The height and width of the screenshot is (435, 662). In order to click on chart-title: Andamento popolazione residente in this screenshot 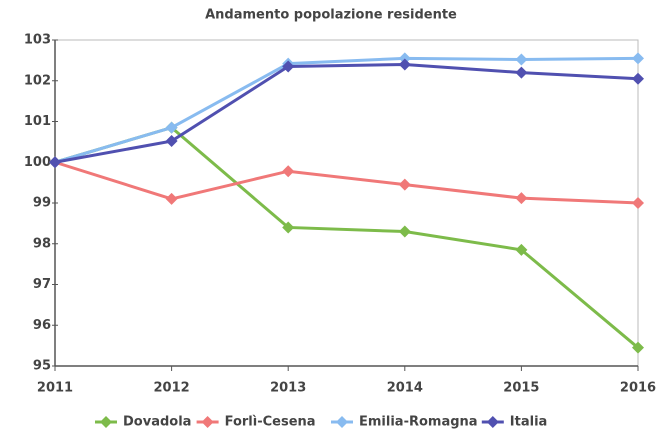, I will do `click(331, 15)`.